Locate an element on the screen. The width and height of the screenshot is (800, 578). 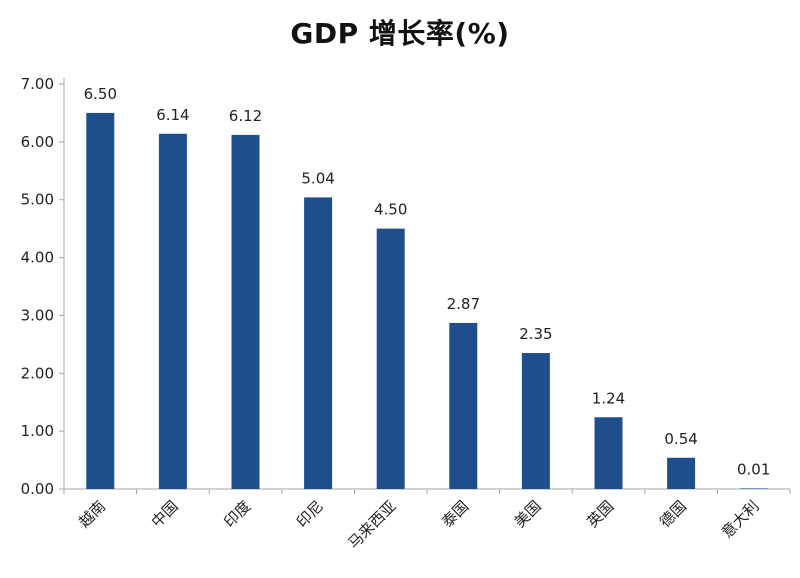
x-tick-label: 英国 is located at coordinates (600, 514).